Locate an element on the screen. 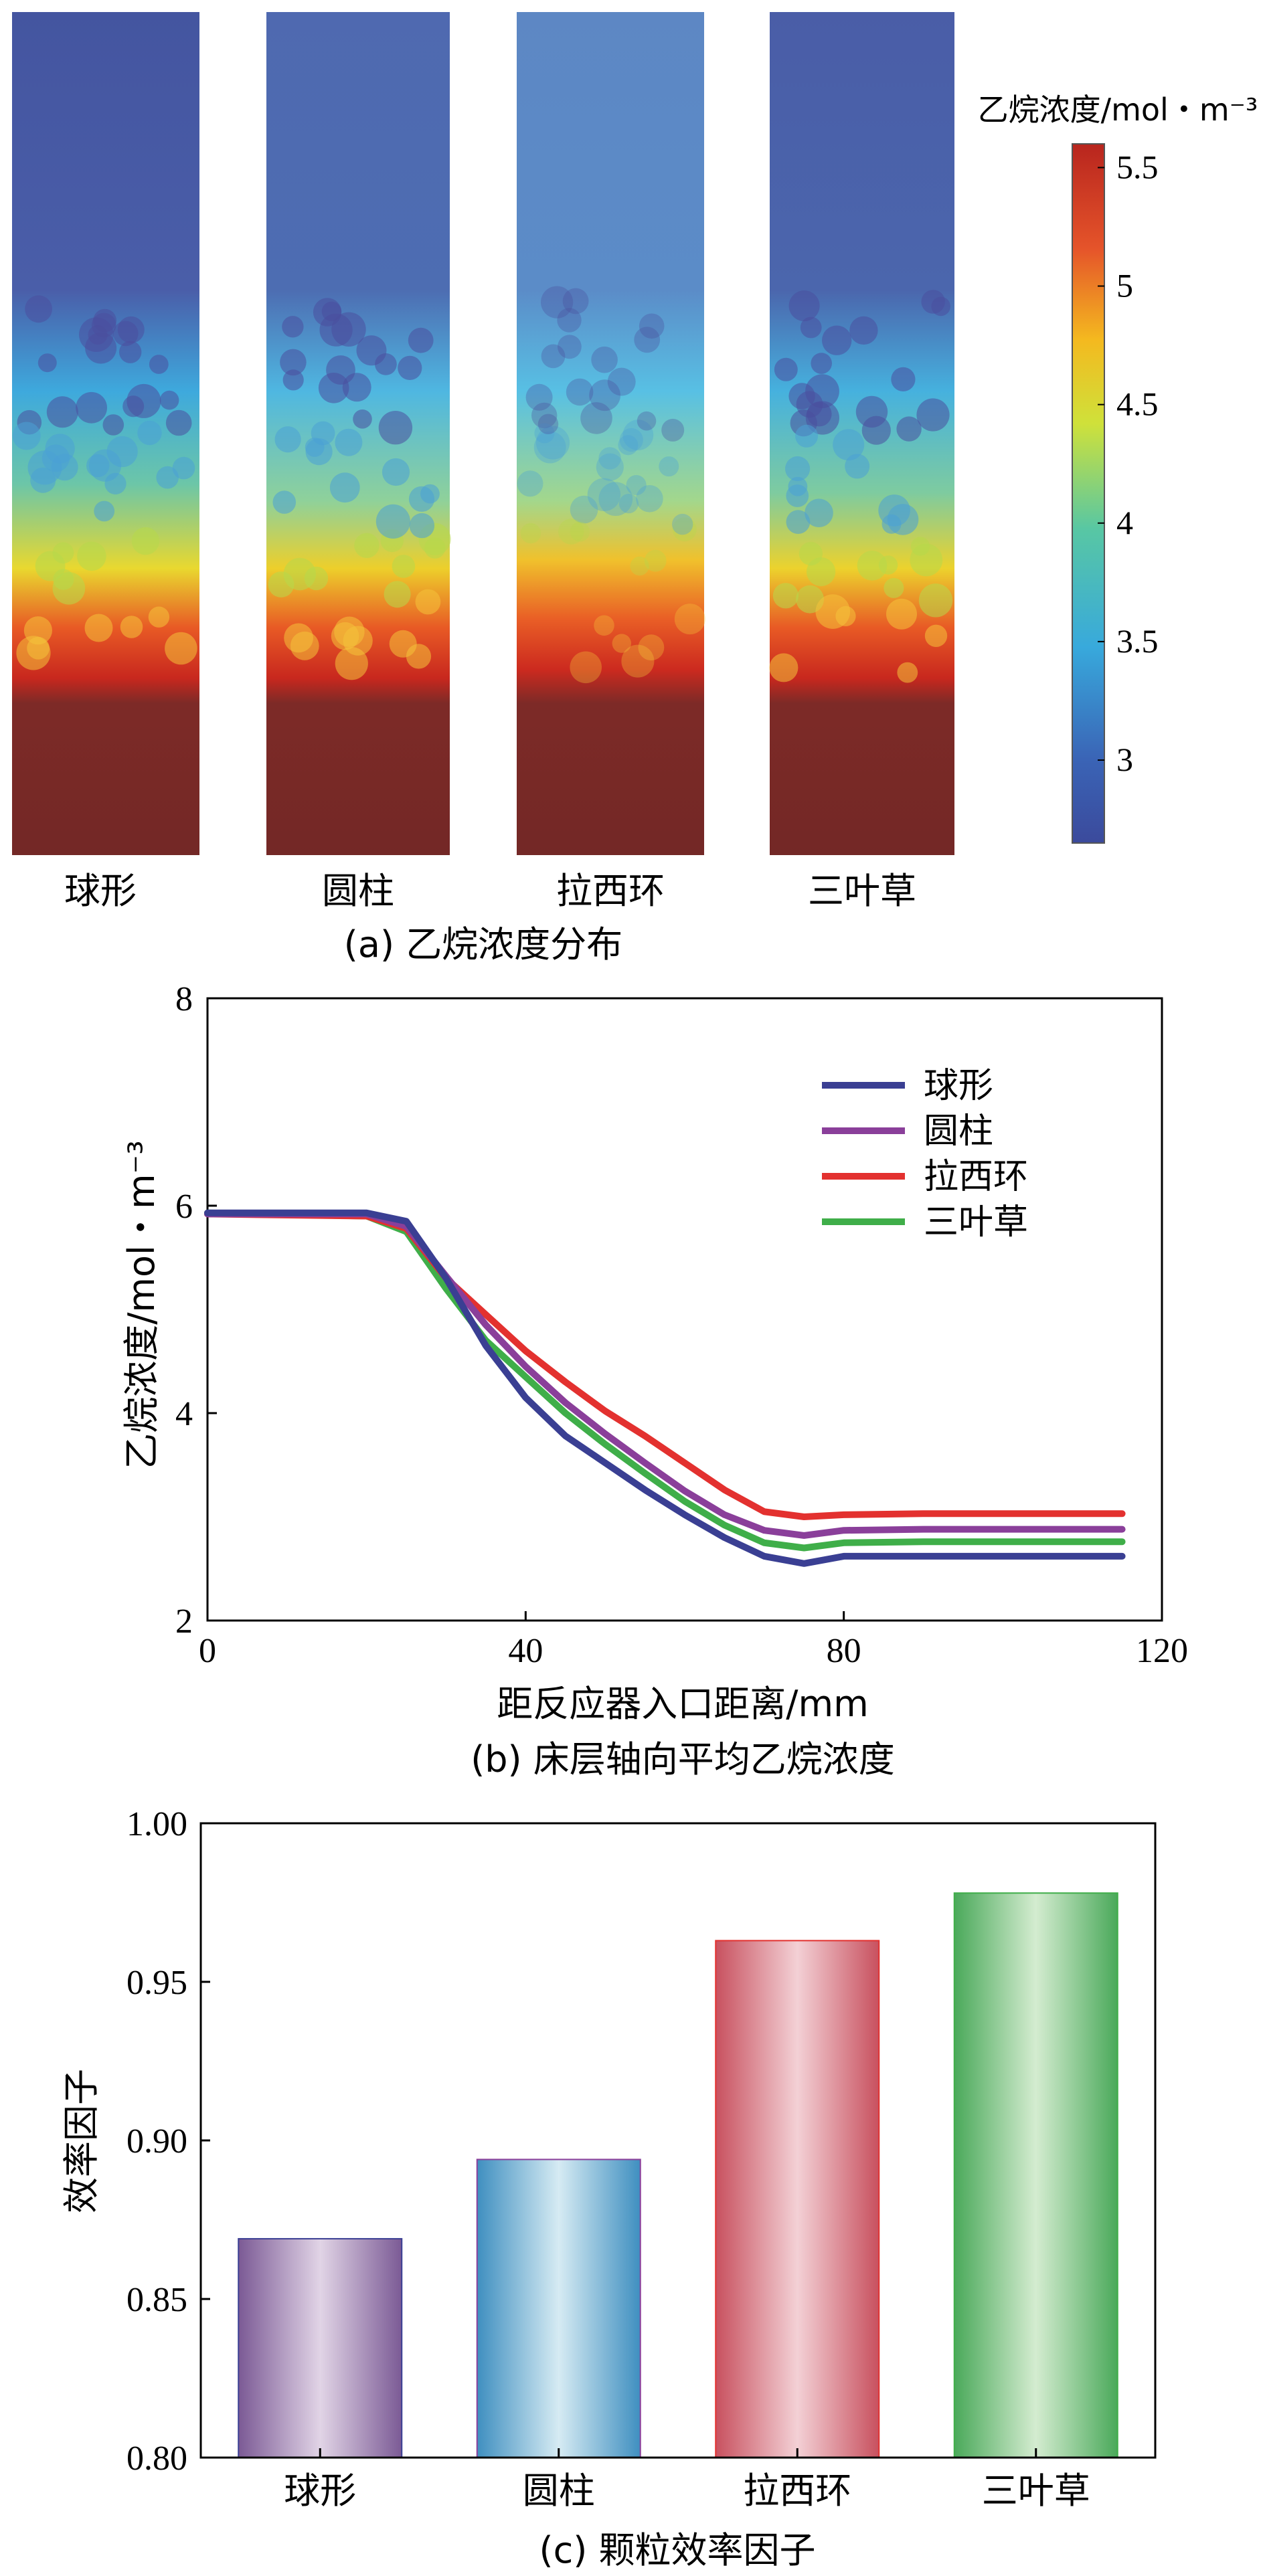 The width and height of the screenshot is (1261, 2576). series-line-trilobe is located at coordinates (665, 1381).